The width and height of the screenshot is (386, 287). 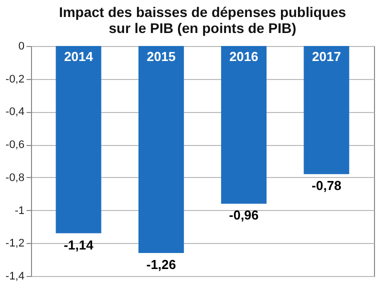 I want to click on data-label: -1,26, so click(x=161, y=264).